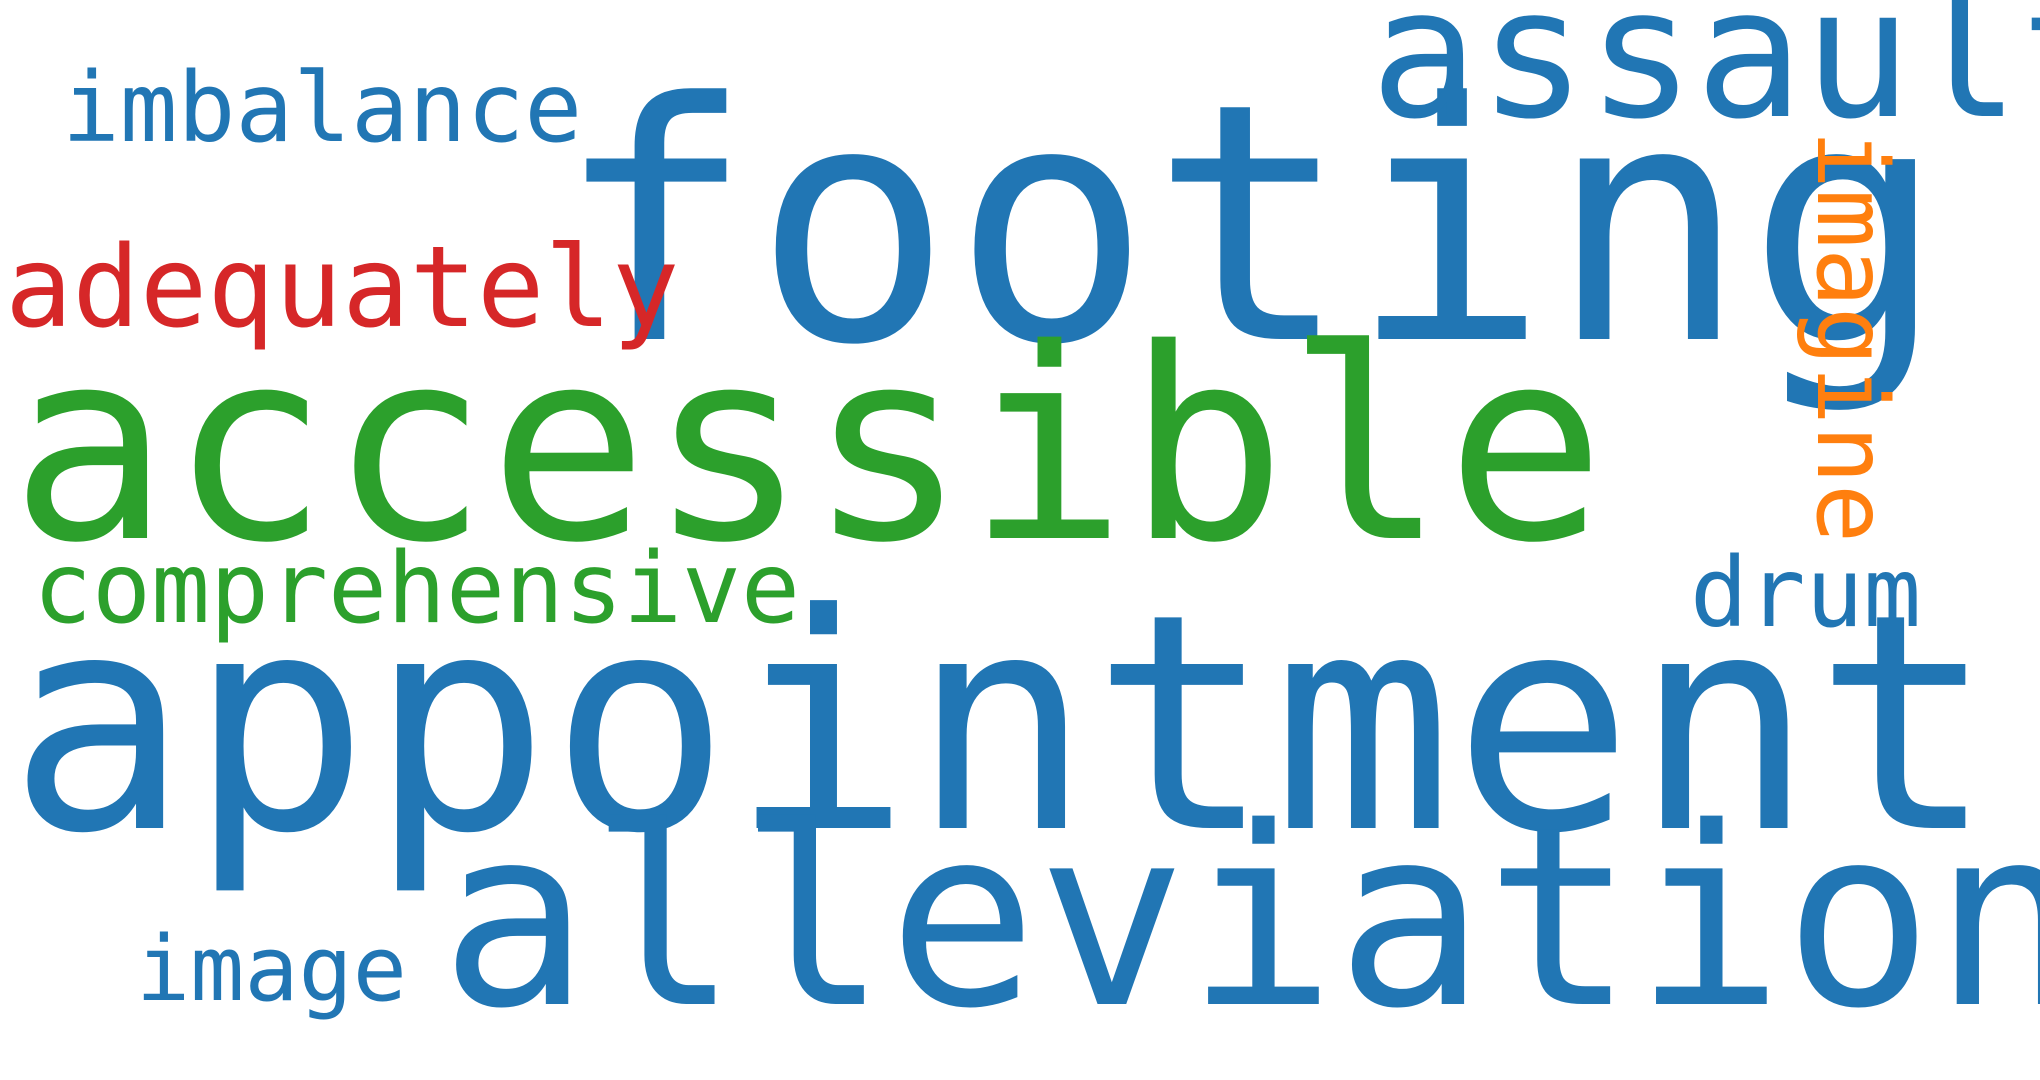 The height and width of the screenshot is (1080, 2040). What do you see at coordinates (1851, 337) in the screenshot?
I see `word-imagine: imagine` at bounding box center [1851, 337].